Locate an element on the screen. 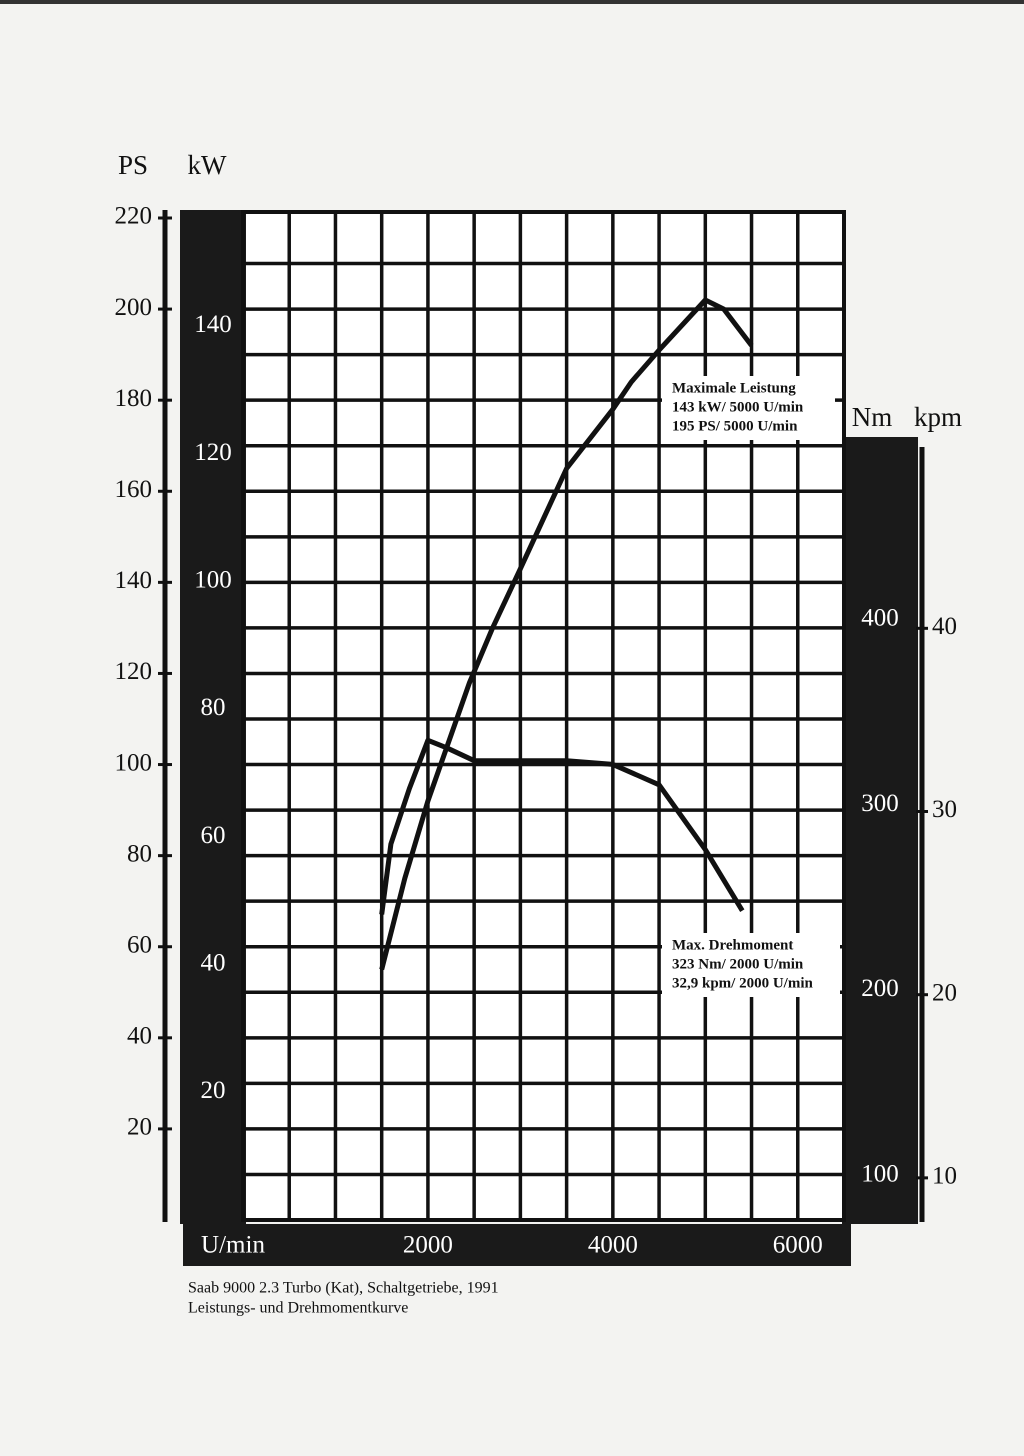  annotation: 143 kW/ 5000 U/min is located at coordinates (738, 407).